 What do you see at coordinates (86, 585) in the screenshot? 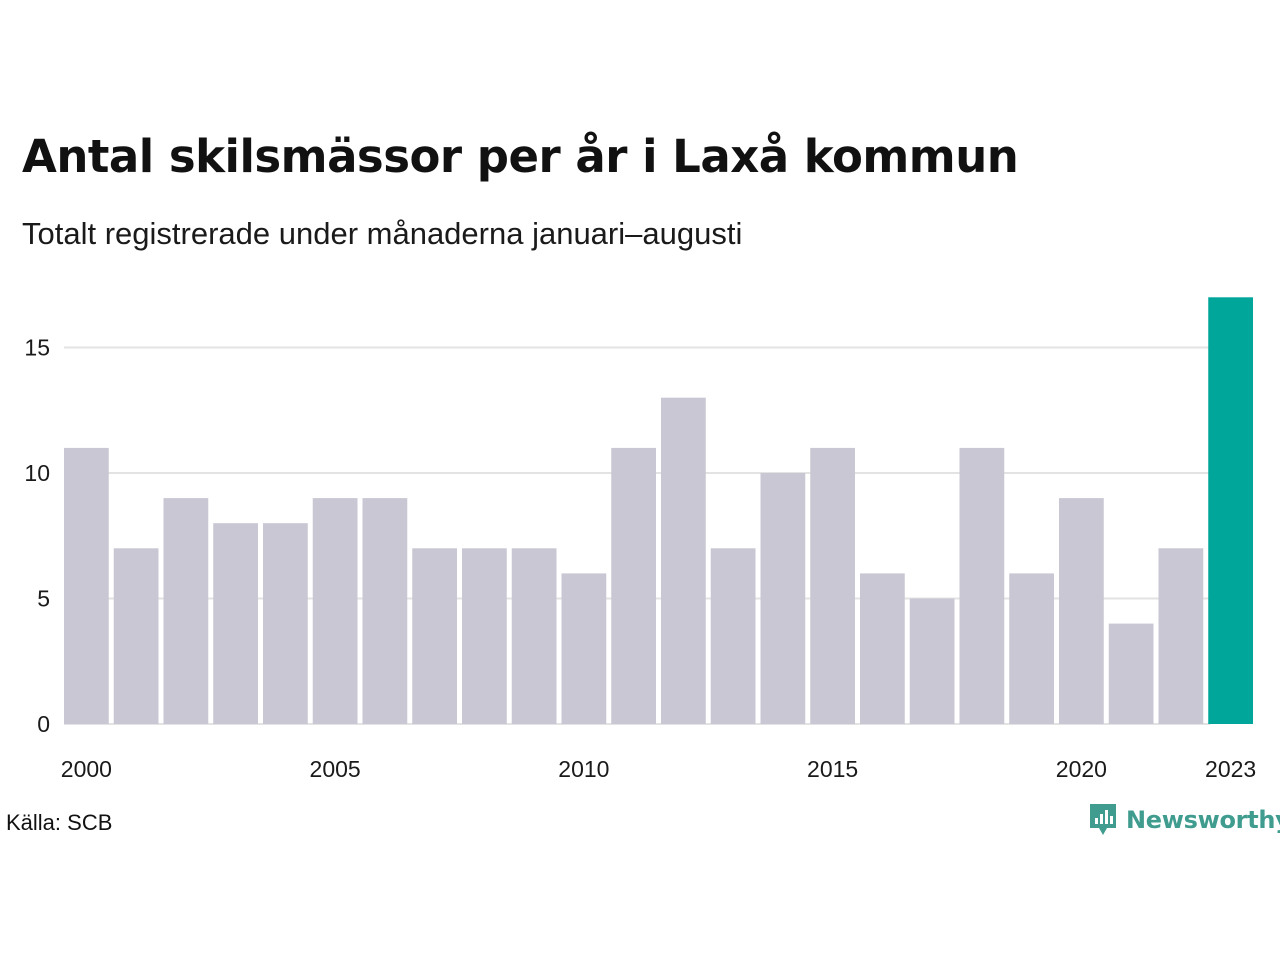
I see `bar-2000` at bounding box center [86, 585].